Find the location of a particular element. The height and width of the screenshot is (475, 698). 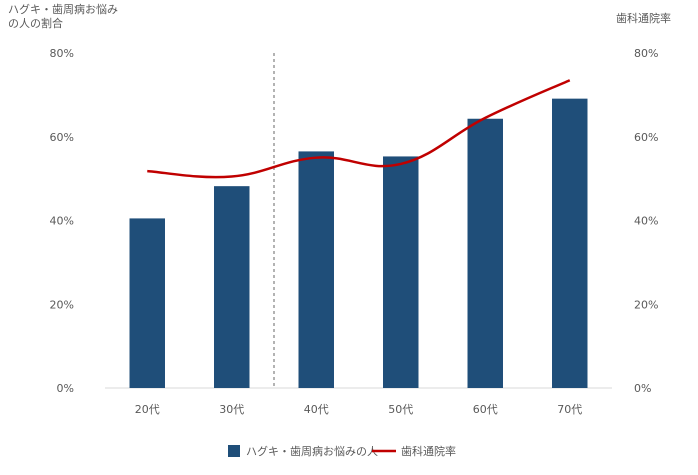

legend-label: ハグキ・歯周病お悩みの人 is located at coordinates (312, 451).